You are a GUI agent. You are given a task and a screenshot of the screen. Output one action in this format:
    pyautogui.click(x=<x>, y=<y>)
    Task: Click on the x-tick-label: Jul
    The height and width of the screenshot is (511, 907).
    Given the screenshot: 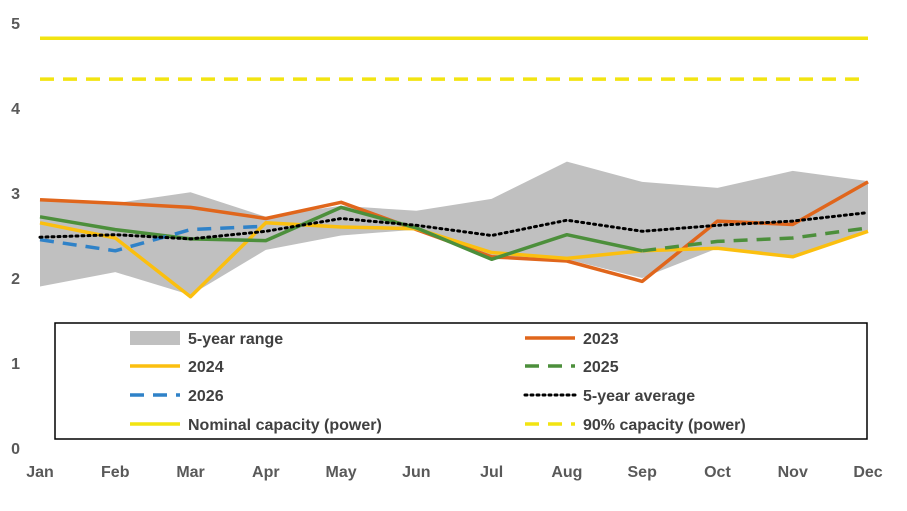 What is the action you would take?
    pyautogui.click(x=491, y=472)
    